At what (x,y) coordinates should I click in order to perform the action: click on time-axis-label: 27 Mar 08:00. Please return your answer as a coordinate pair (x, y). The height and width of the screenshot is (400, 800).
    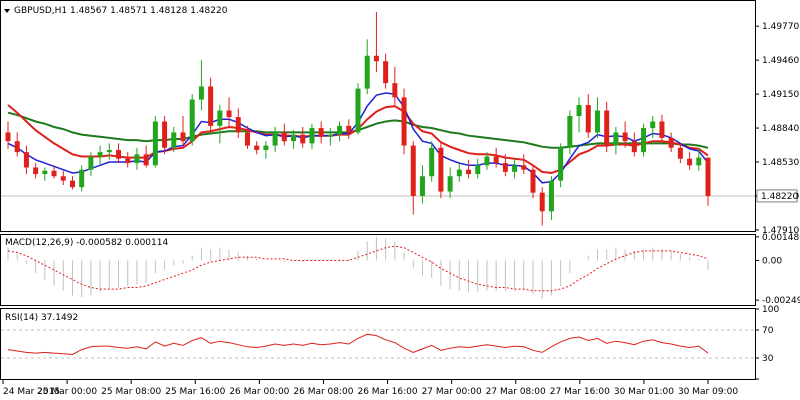
    Looking at the image, I should click on (516, 392).